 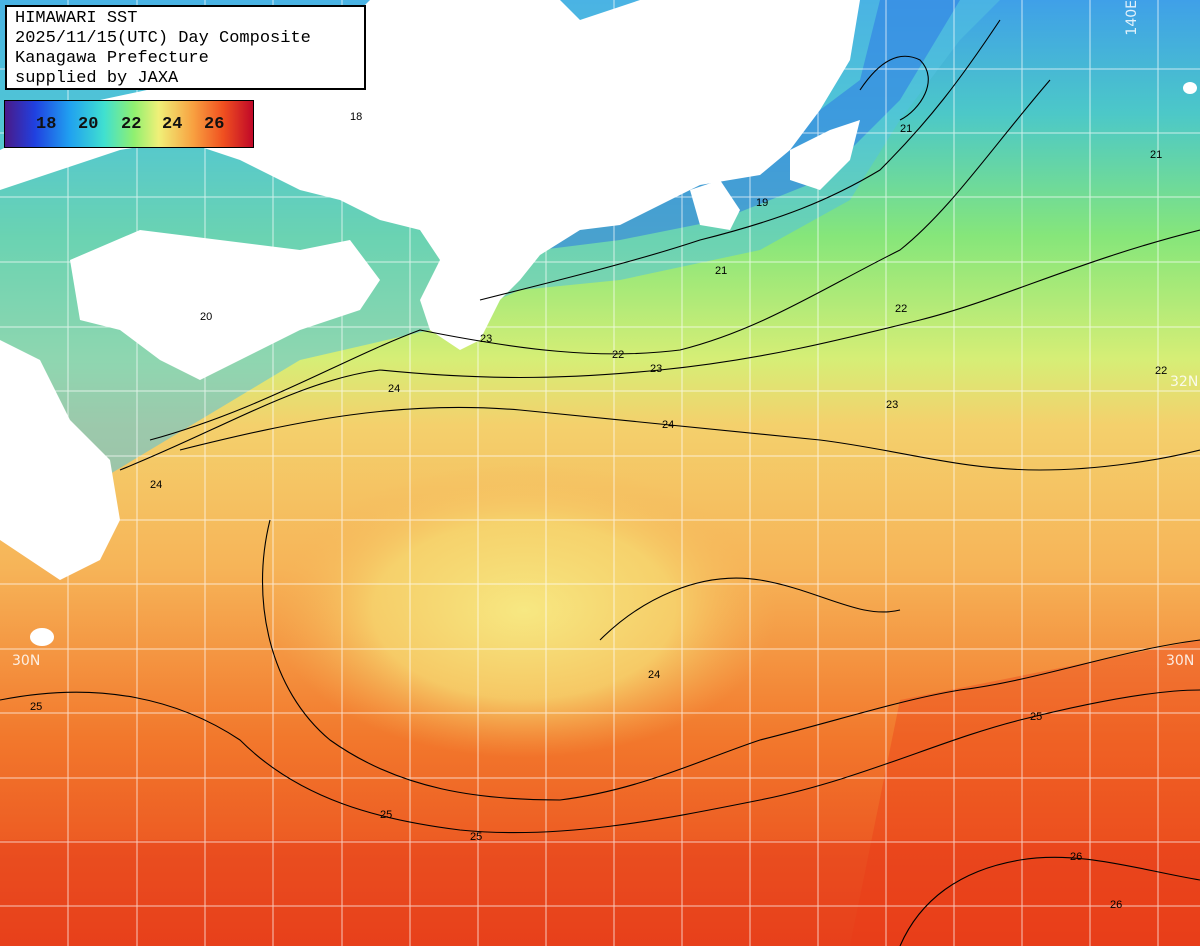 What do you see at coordinates (1132, 18) in the screenshot?
I see `lon-label-140e: 140E` at bounding box center [1132, 18].